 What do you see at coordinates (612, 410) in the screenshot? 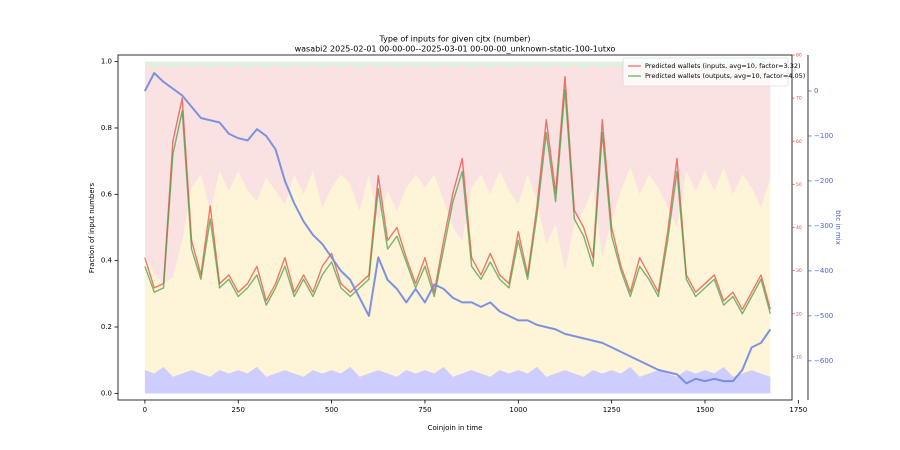
I see `x-tick-label: 1250` at bounding box center [612, 410].